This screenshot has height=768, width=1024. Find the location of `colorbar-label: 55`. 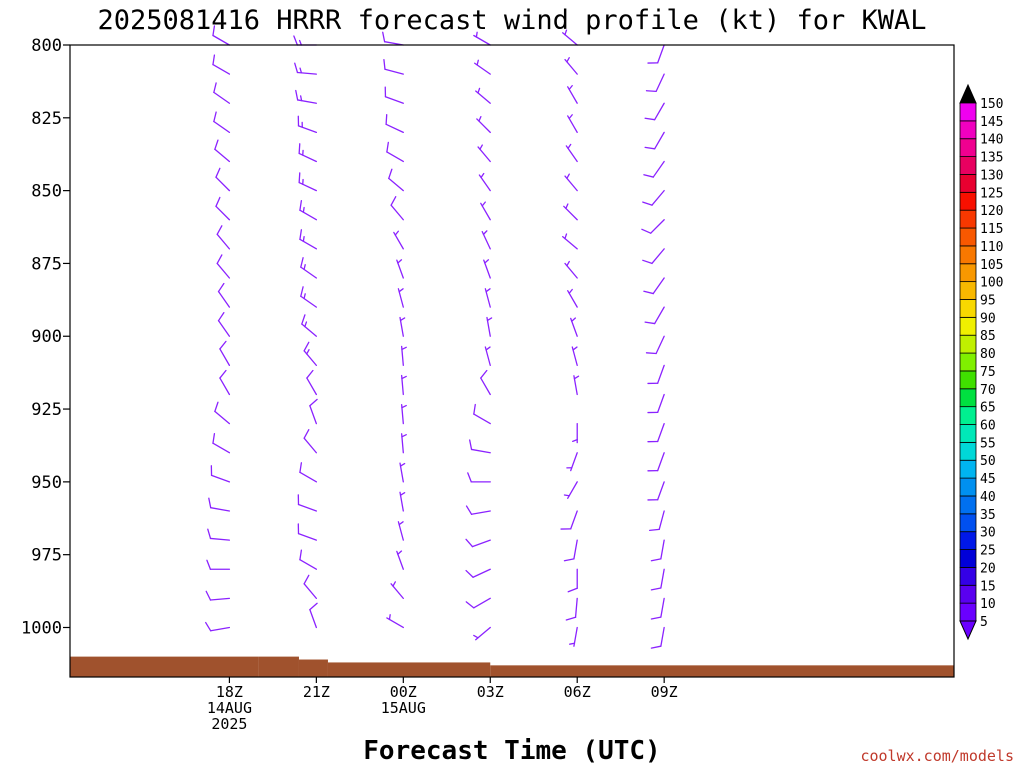

colorbar-label: 55 is located at coordinates (988, 443).